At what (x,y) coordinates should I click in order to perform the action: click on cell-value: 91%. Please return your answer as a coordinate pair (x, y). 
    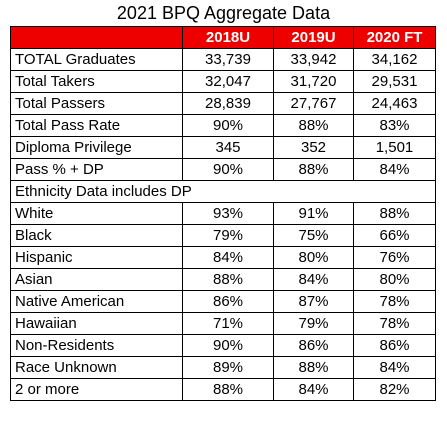
    Looking at the image, I should click on (313, 213).